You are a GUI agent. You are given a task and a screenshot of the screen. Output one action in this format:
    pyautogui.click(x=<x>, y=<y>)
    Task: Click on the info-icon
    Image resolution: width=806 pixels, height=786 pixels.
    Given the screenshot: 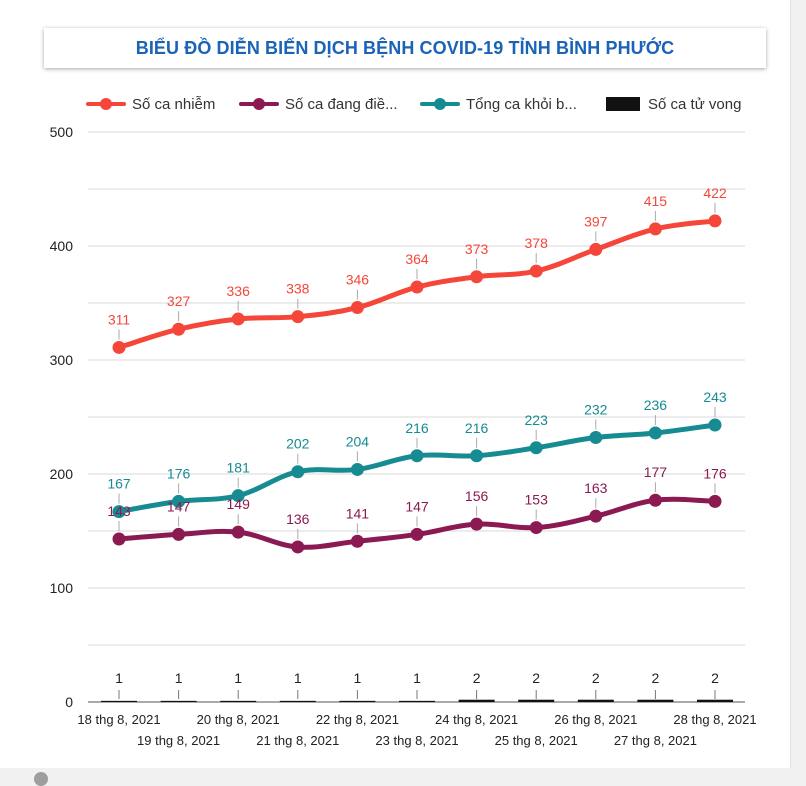 What is the action you would take?
    pyautogui.click(x=41, y=779)
    